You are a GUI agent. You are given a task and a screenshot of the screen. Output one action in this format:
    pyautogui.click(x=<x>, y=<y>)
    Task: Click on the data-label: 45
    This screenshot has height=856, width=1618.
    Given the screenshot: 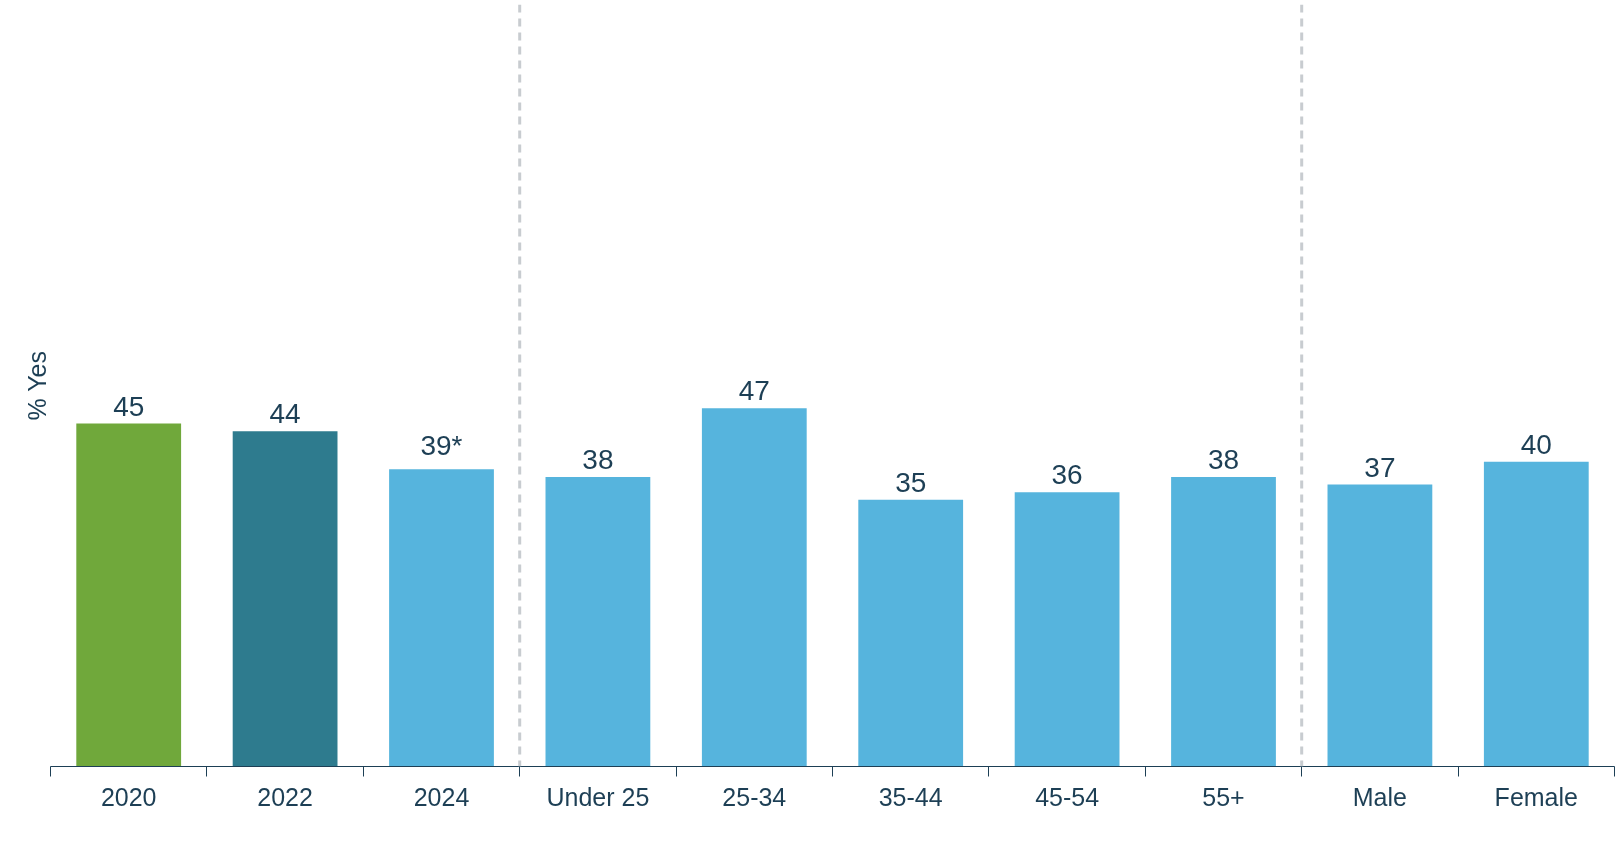 What is the action you would take?
    pyautogui.click(x=129, y=406)
    